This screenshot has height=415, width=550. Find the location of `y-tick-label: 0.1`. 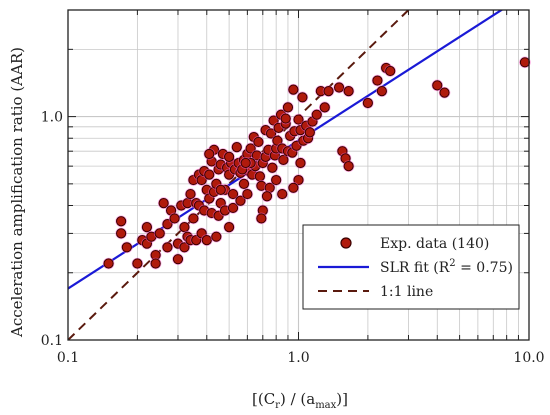

y-tick-label: 0.1 is located at coordinates (52, 341).